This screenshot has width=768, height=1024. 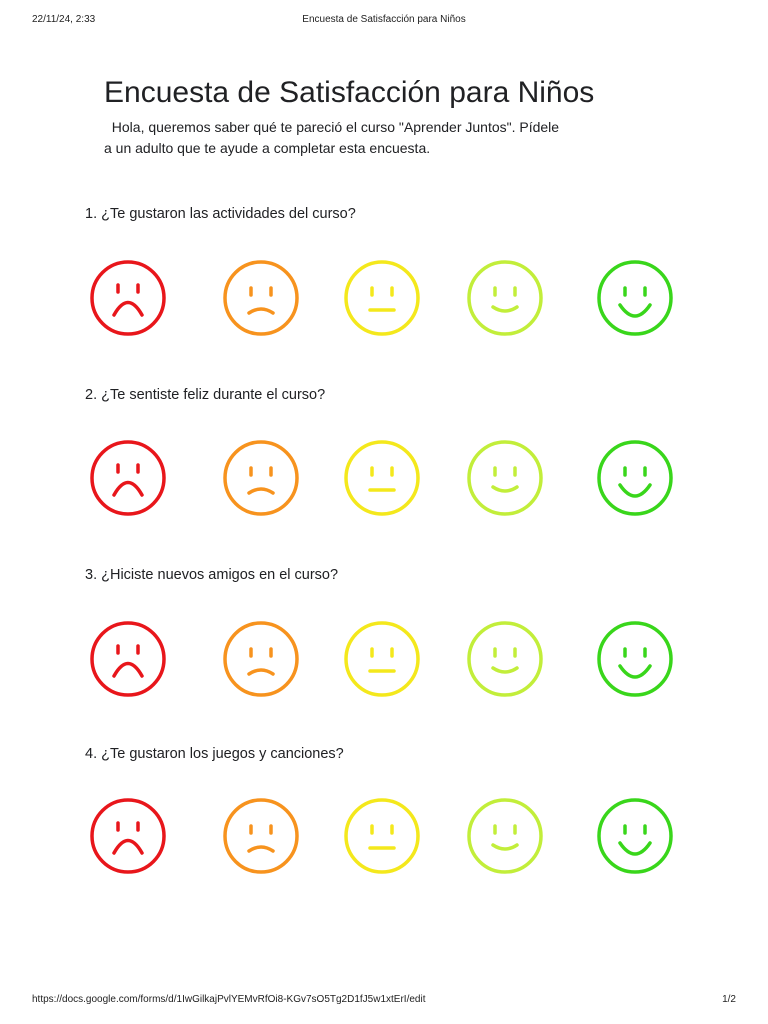 I want to click on print-page-number: 1/2, so click(x=729, y=999).